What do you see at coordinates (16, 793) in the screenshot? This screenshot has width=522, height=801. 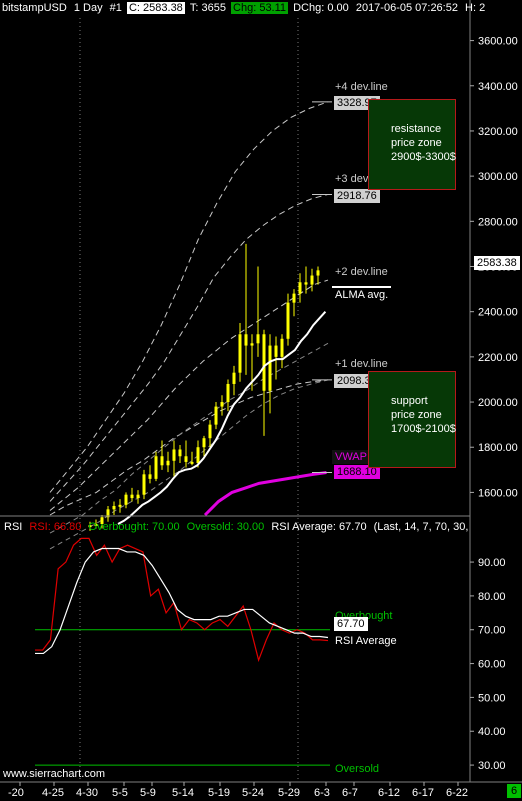 I see `x-tick-label: -20` at bounding box center [16, 793].